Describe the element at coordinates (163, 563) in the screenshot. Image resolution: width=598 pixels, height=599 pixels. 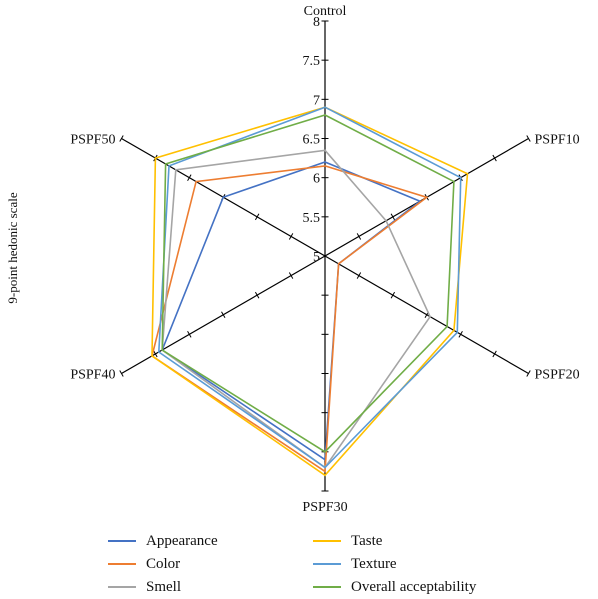
I see `legend-label: Color` at that location.